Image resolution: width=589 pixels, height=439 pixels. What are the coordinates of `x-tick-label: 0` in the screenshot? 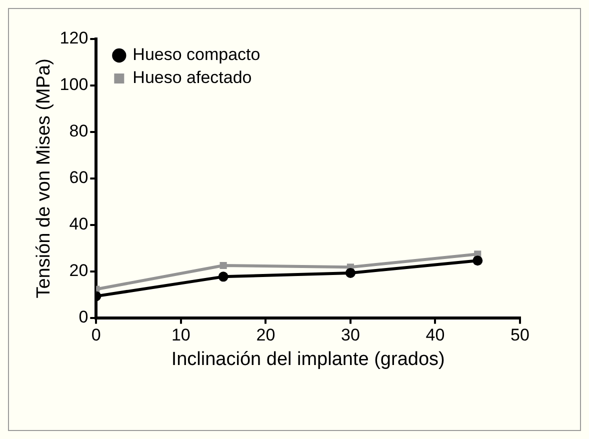 It's located at (96, 335).